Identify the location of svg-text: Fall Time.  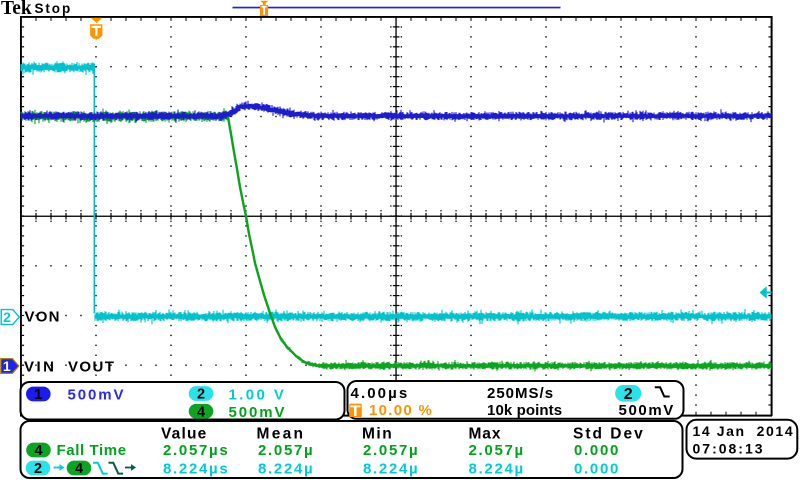
(92, 450).